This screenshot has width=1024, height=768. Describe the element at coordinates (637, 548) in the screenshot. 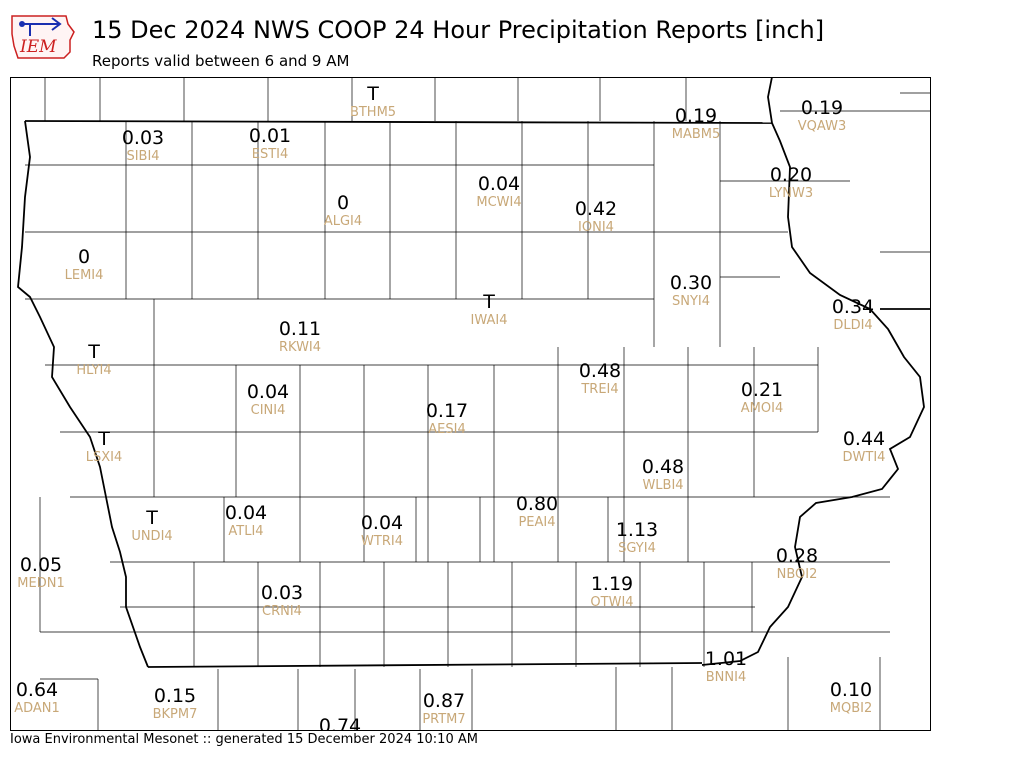

I see `station-id: SGYI4` at that location.